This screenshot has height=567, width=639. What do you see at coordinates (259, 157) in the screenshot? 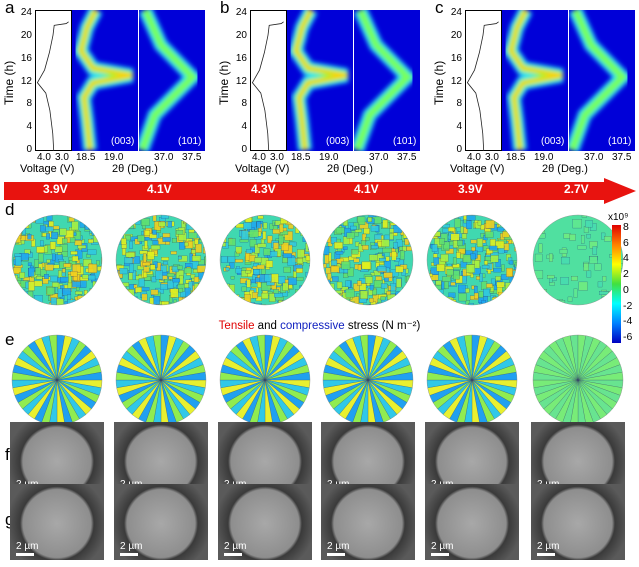
I see `voltage-tick: 4.0` at bounding box center [259, 157].